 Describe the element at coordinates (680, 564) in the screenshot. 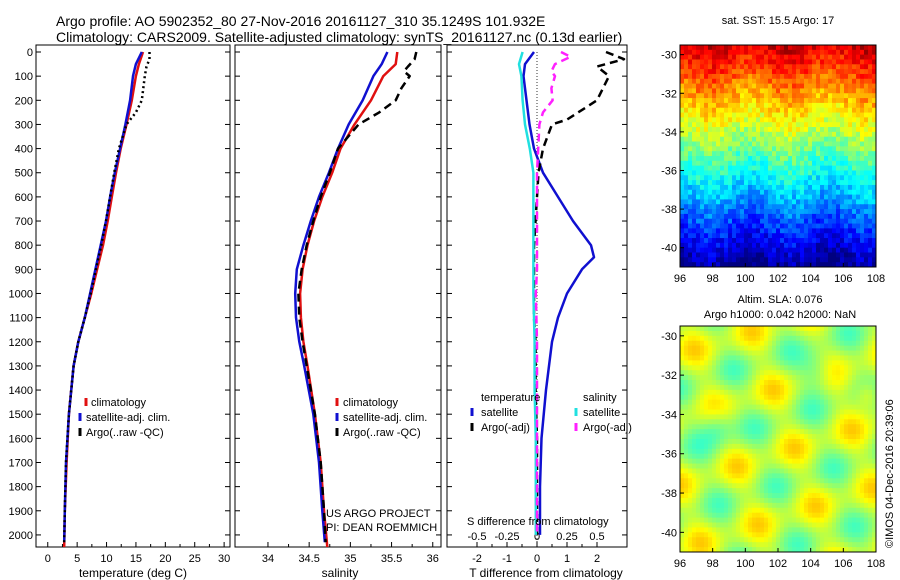

I see `map-lon-tick-label: 96` at that location.